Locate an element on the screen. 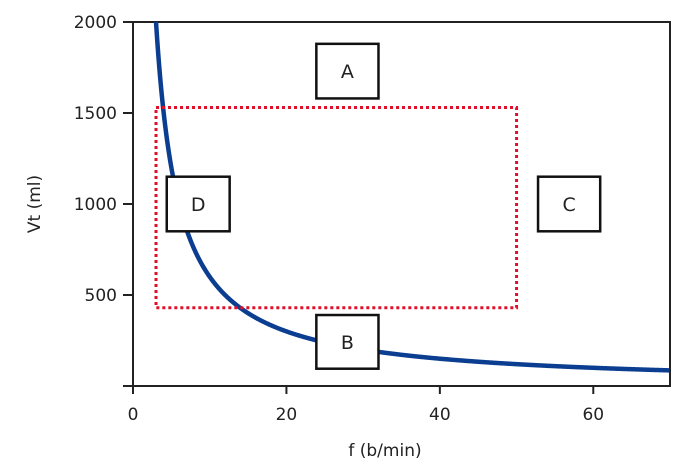 The width and height of the screenshot is (688, 472). label-text-c: C is located at coordinates (568, 205).